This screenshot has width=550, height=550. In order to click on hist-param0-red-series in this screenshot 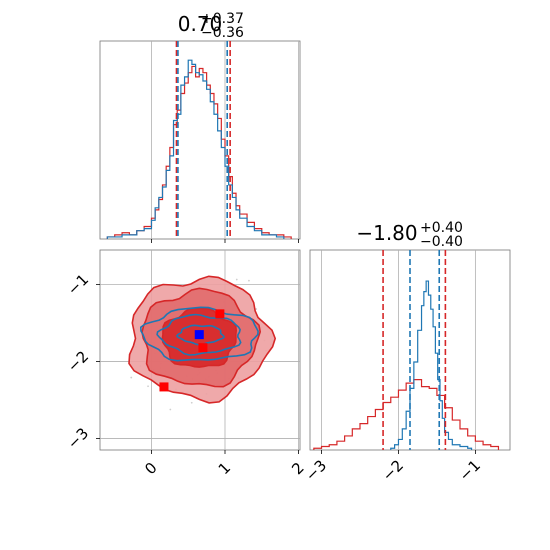, I will do `click(199, 152)`.